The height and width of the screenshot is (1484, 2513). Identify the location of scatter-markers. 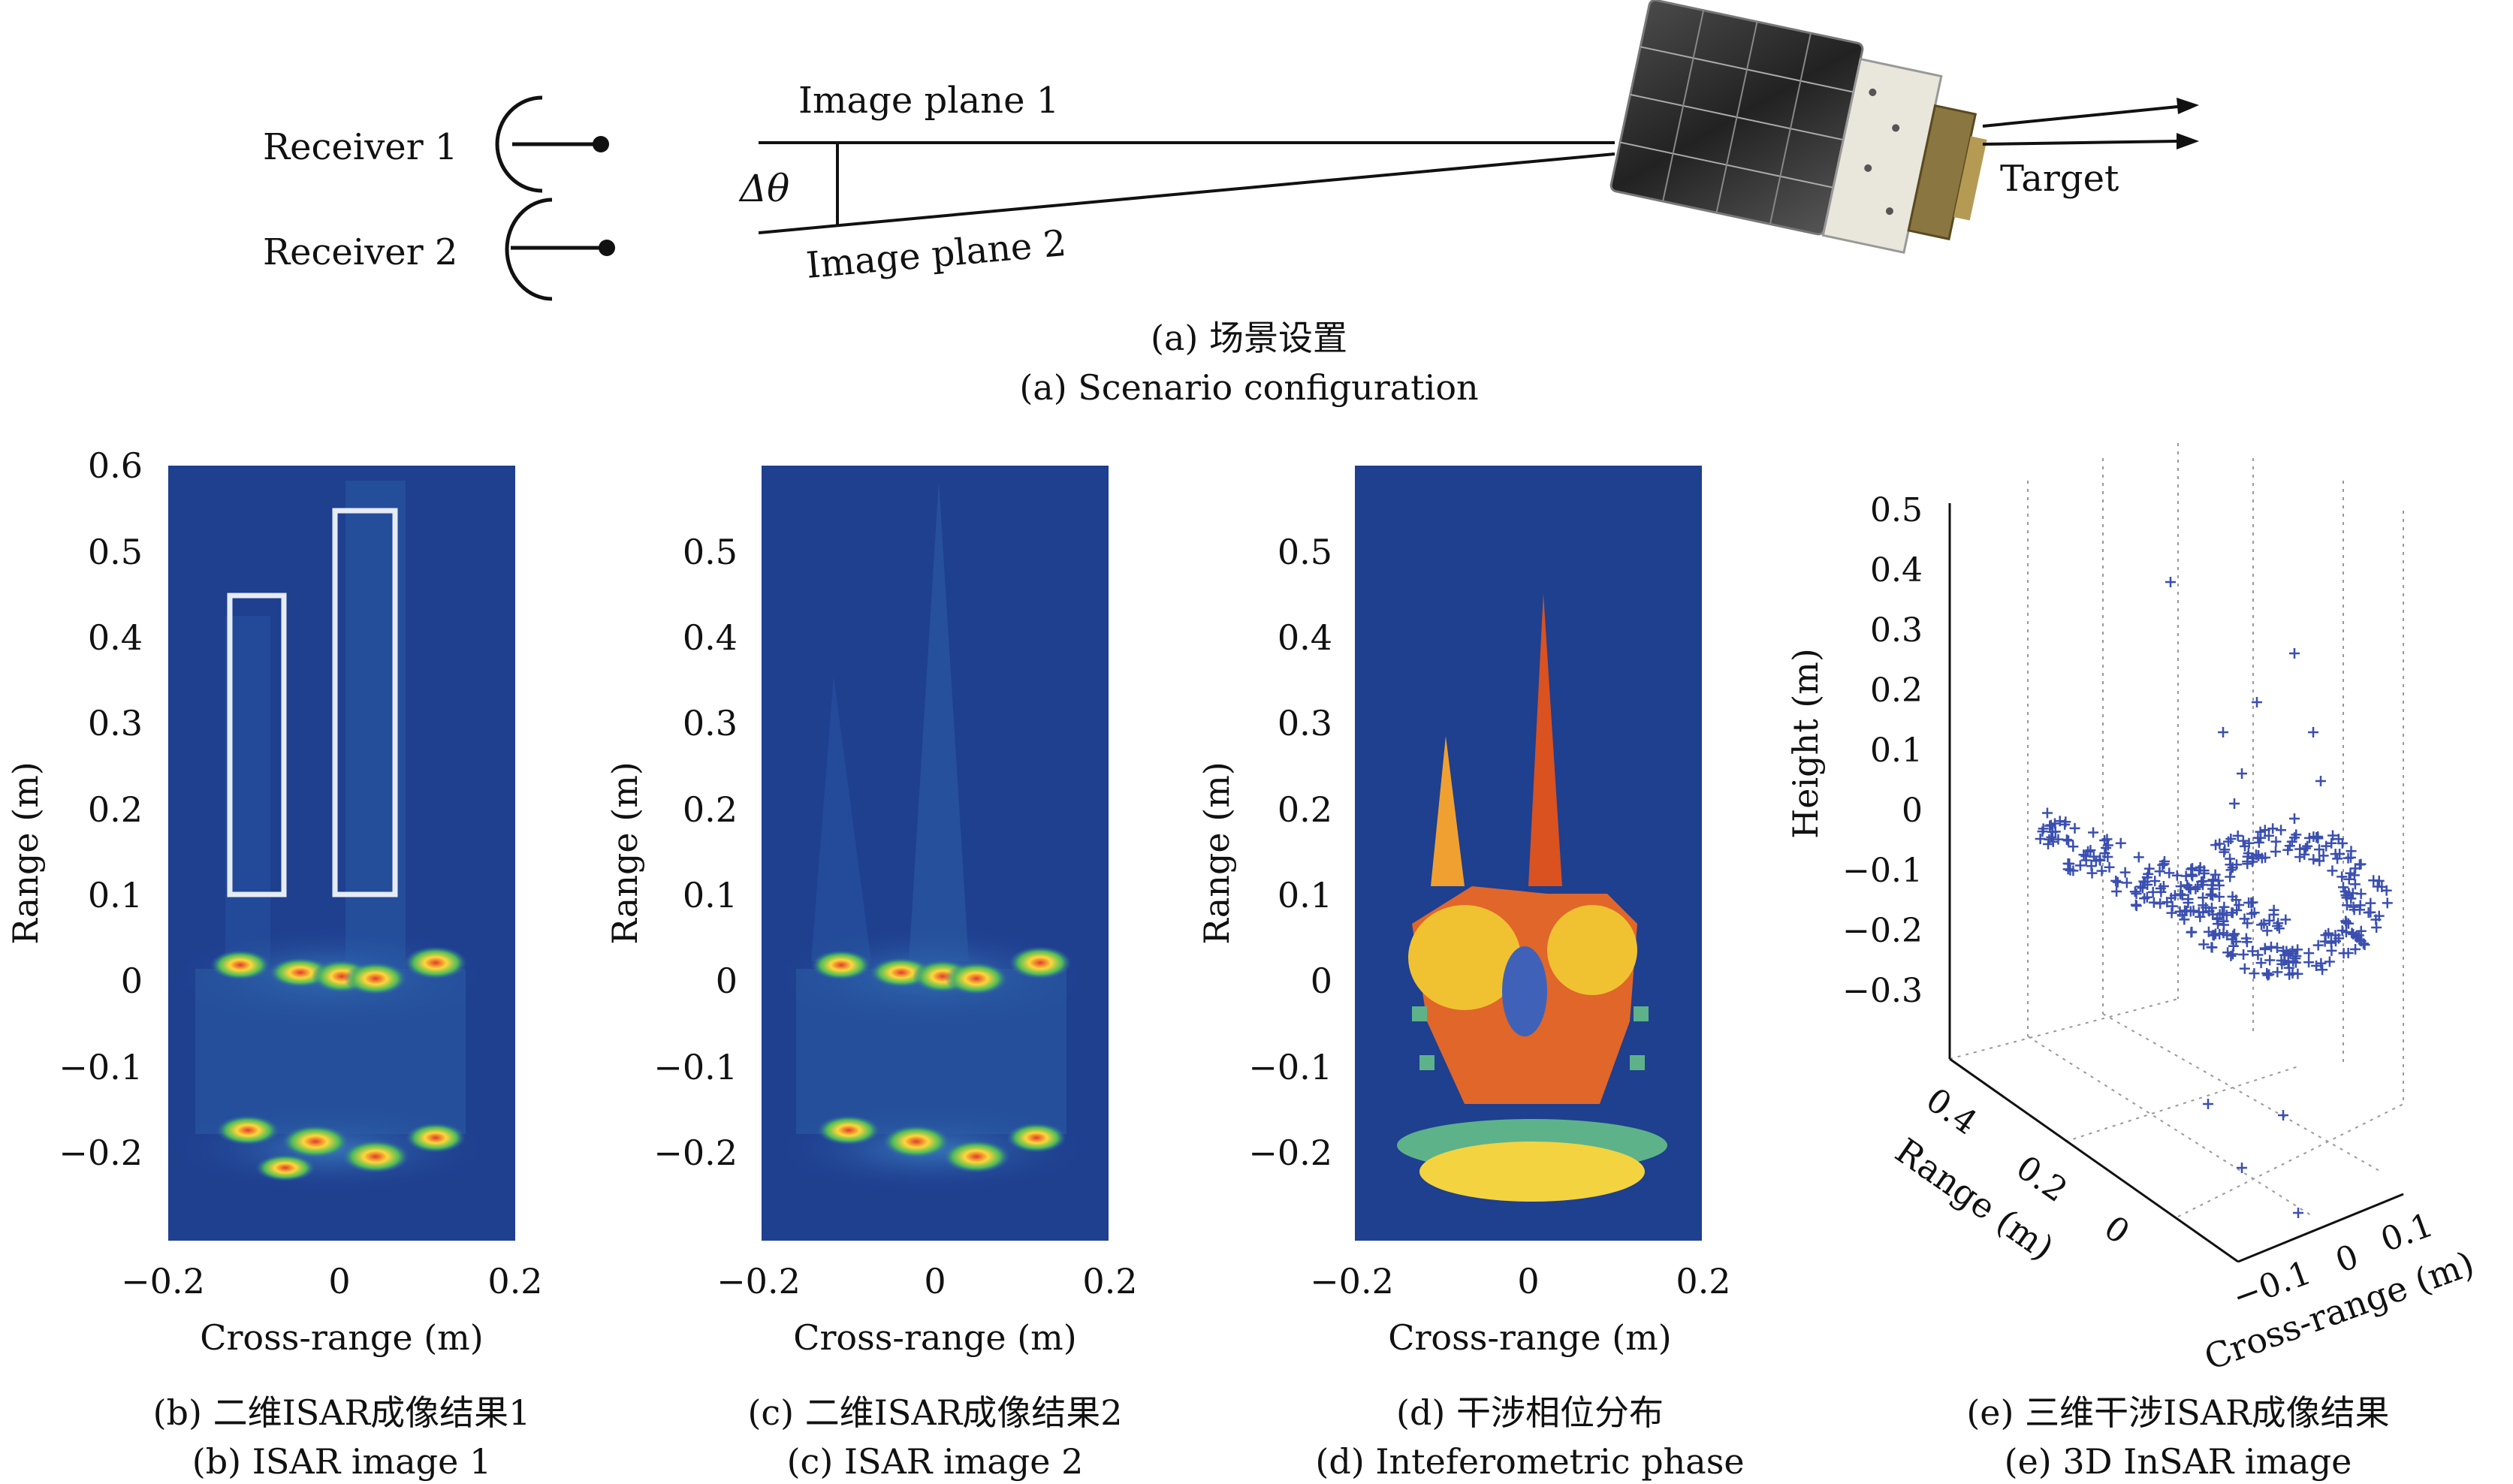
(2214, 897).